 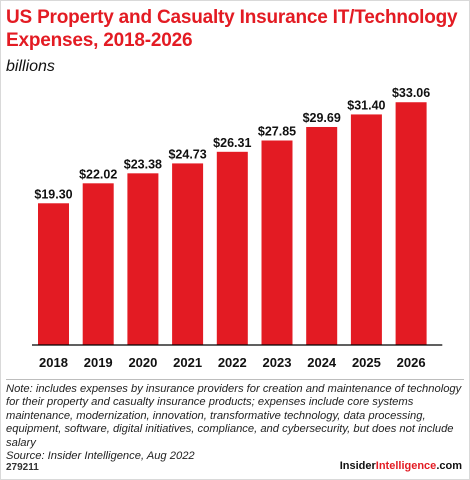 What do you see at coordinates (98, 264) in the screenshot?
I see `bar-2019` at bounding box center [98, 264].